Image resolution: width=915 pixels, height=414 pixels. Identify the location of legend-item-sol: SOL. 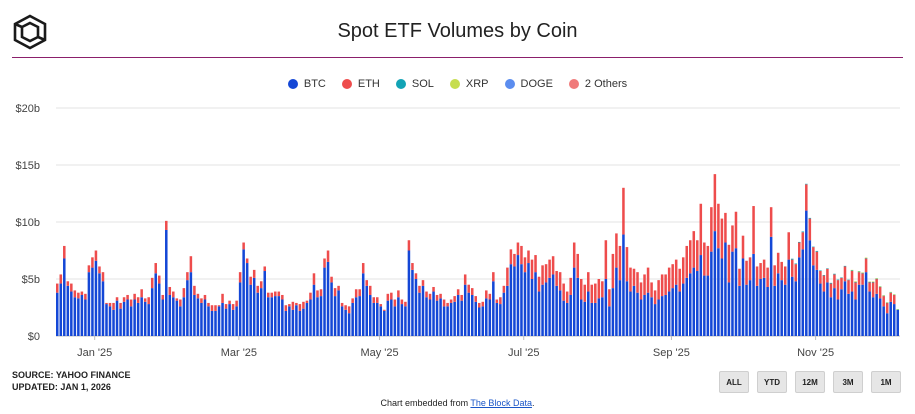
(414, 84).